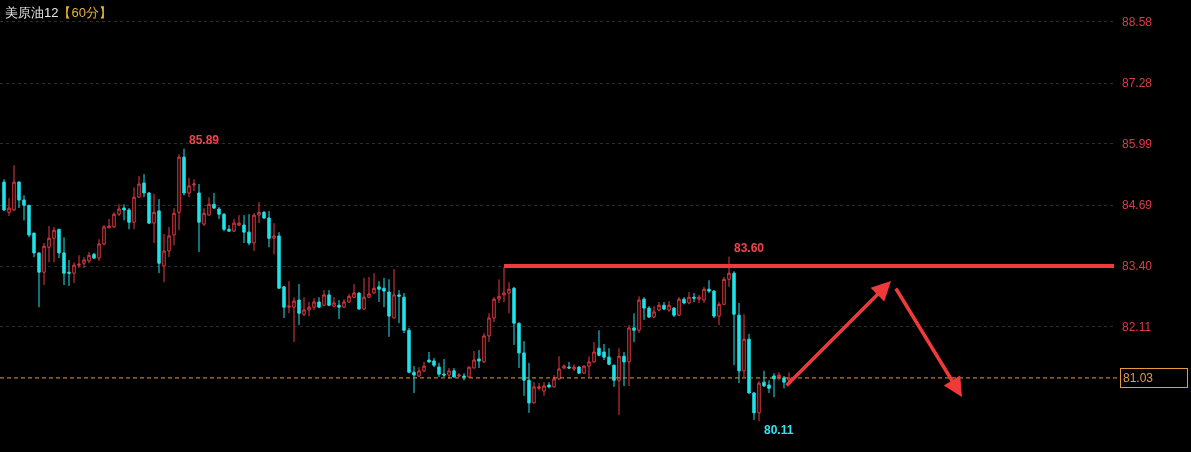 The image size is (1191, 452). Describe the element at coordinates (1137, 327) in the screenshot. I see `y-tick-label: 82.11` at that location.